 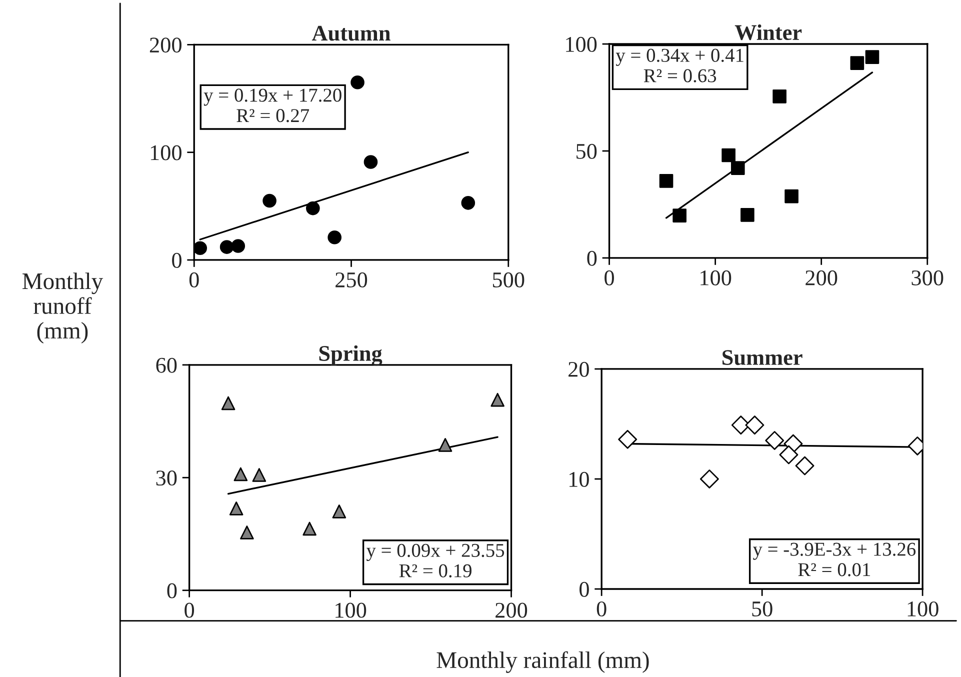 I want to click on y-tick-label: 200, so click(x=166, y=45).